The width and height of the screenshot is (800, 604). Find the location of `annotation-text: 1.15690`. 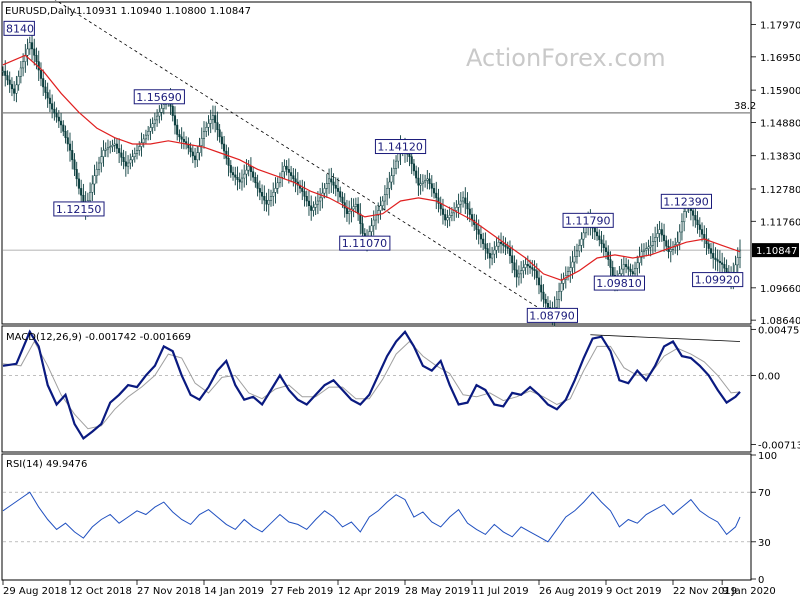

annotation-text: 1.15690 is located at coordinates (159, 97).